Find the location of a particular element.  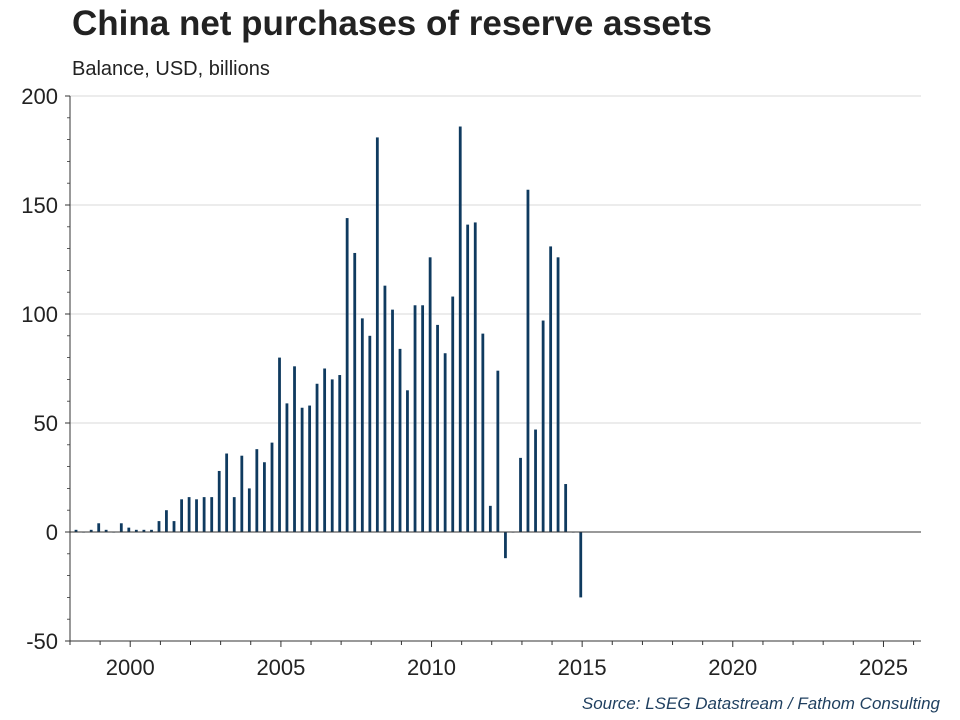

y-tick-label: 50 is located at coordinates (46, 423).